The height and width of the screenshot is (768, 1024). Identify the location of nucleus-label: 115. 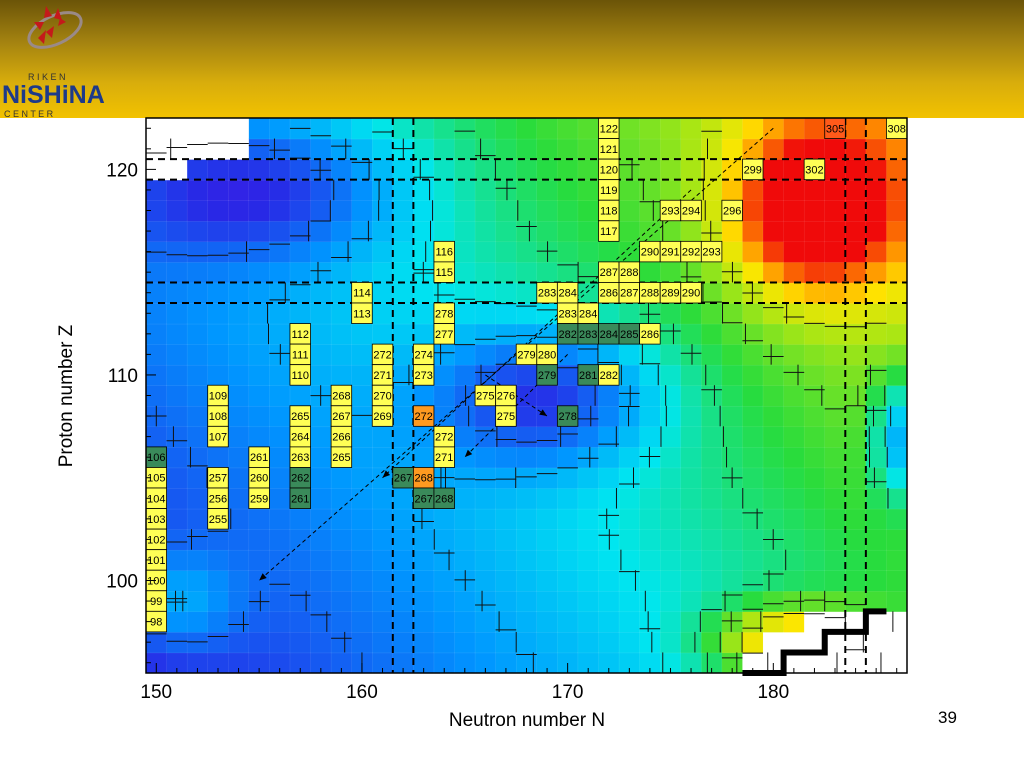
(444, 273).